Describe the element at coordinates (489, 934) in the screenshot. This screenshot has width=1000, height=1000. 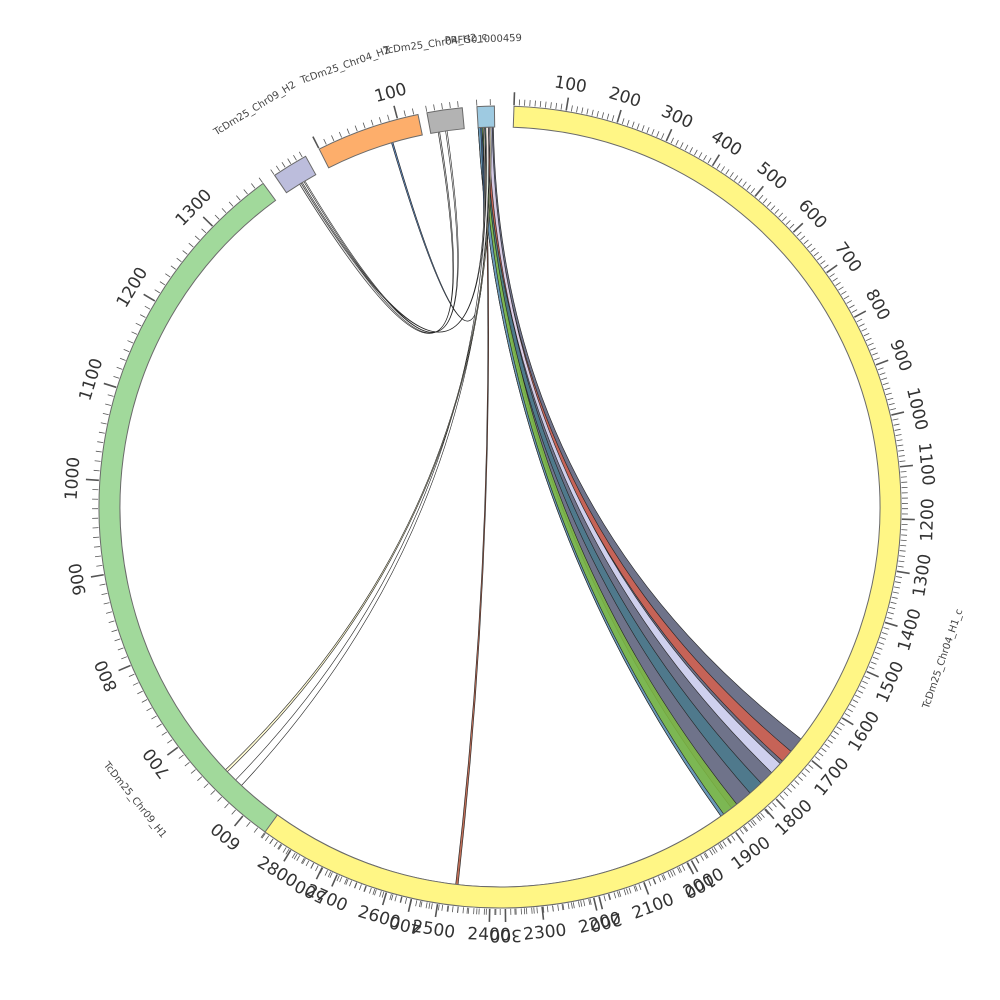
I see `tick-label: 2400` at that location.